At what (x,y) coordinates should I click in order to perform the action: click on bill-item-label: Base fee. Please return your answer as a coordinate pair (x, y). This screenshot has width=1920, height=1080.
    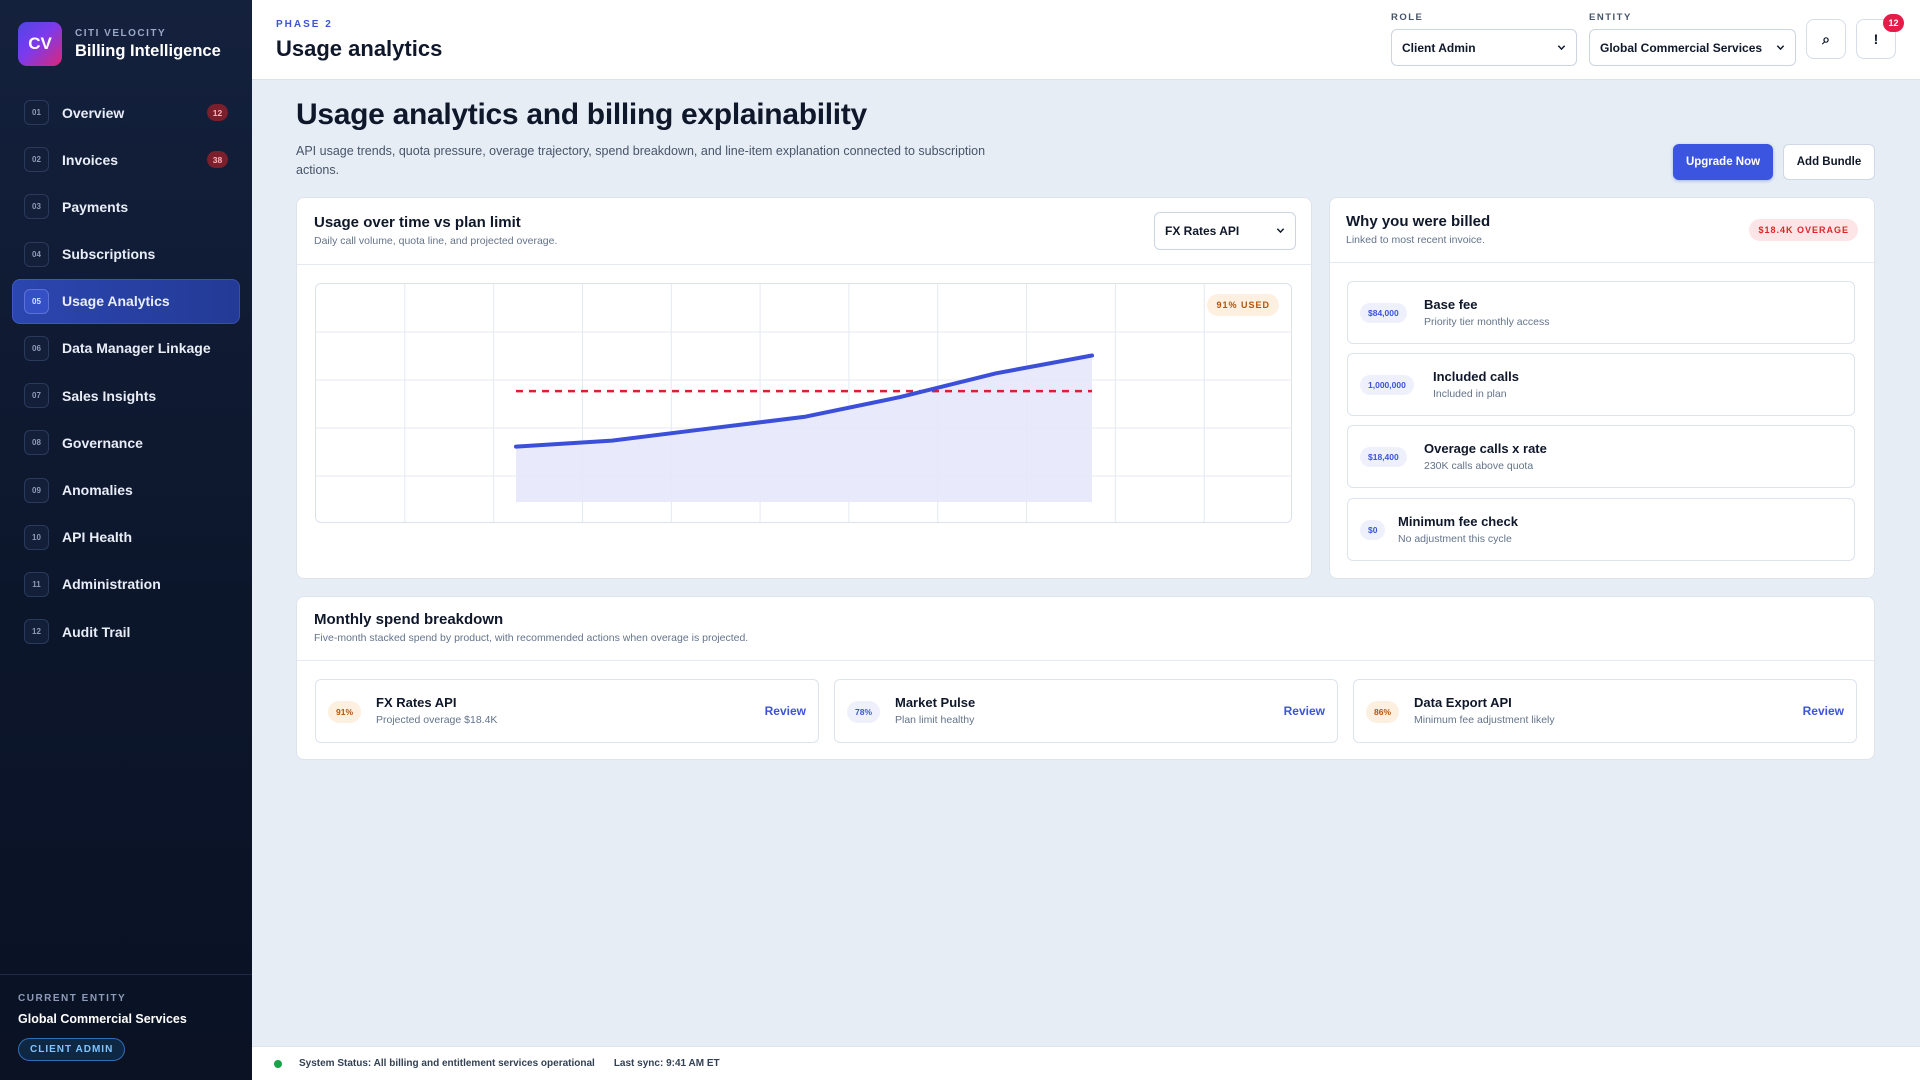
    Looking at the image, I should click on (1451, 304).